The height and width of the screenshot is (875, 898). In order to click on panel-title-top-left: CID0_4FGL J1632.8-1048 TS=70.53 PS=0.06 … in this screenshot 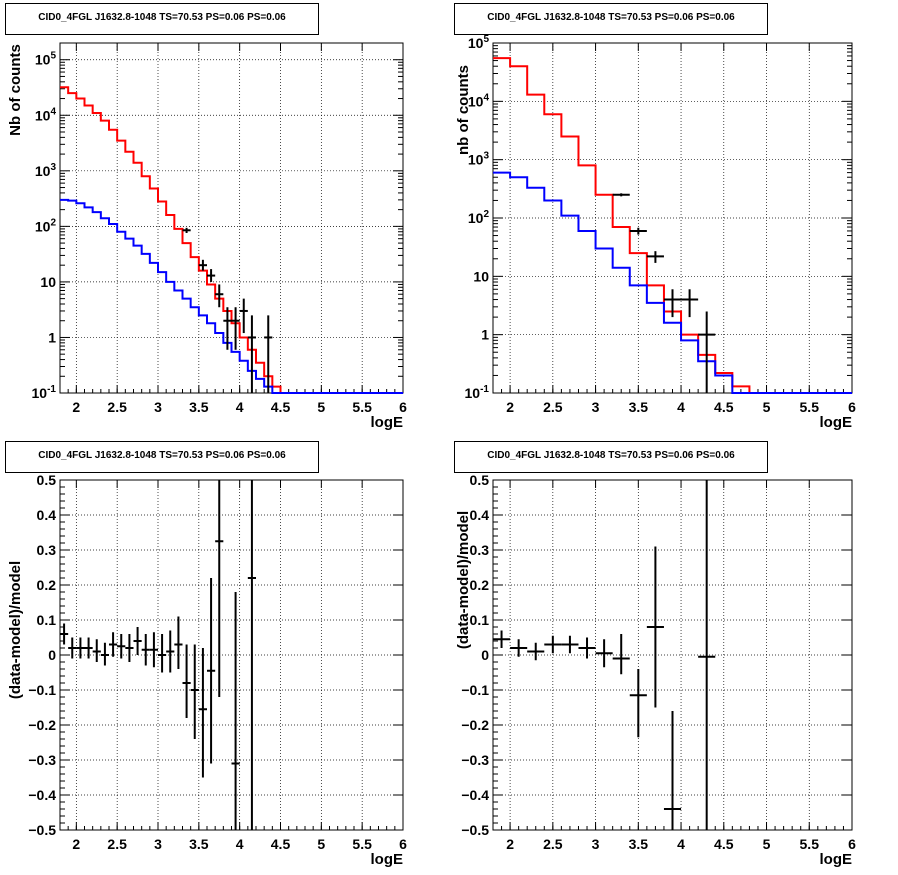, I will do `click(162, 19)`.